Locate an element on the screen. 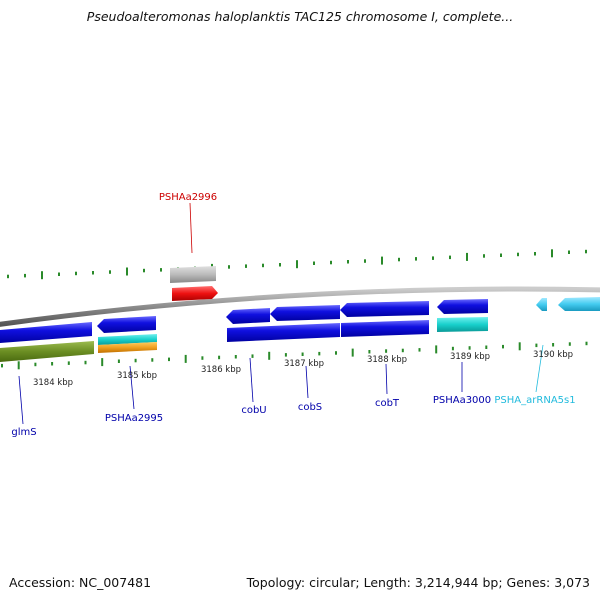 The width and height of the screenshot is (600, 600). feature-PSHAa2996-red is located at coordinates (195, 293).